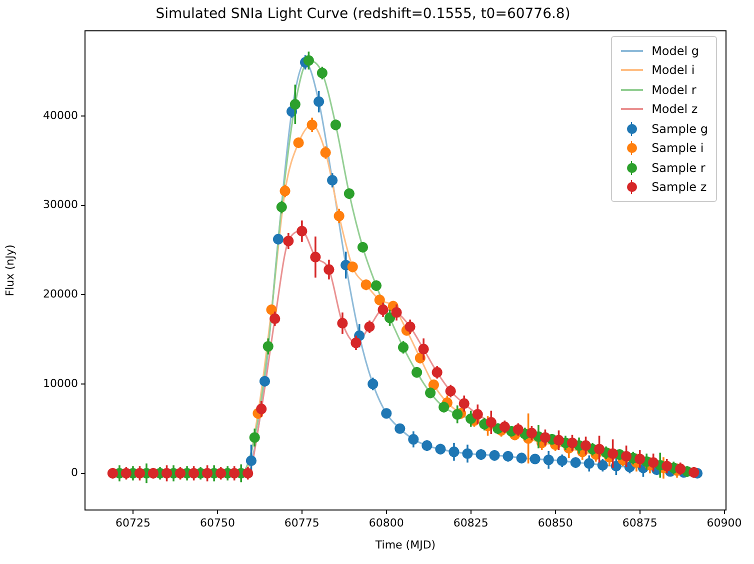 The height and width of the screenshot is (564, 754). Describe the element at coordinates (673, 70) in the screenshot. I see `legend-label: Model i` at that location.